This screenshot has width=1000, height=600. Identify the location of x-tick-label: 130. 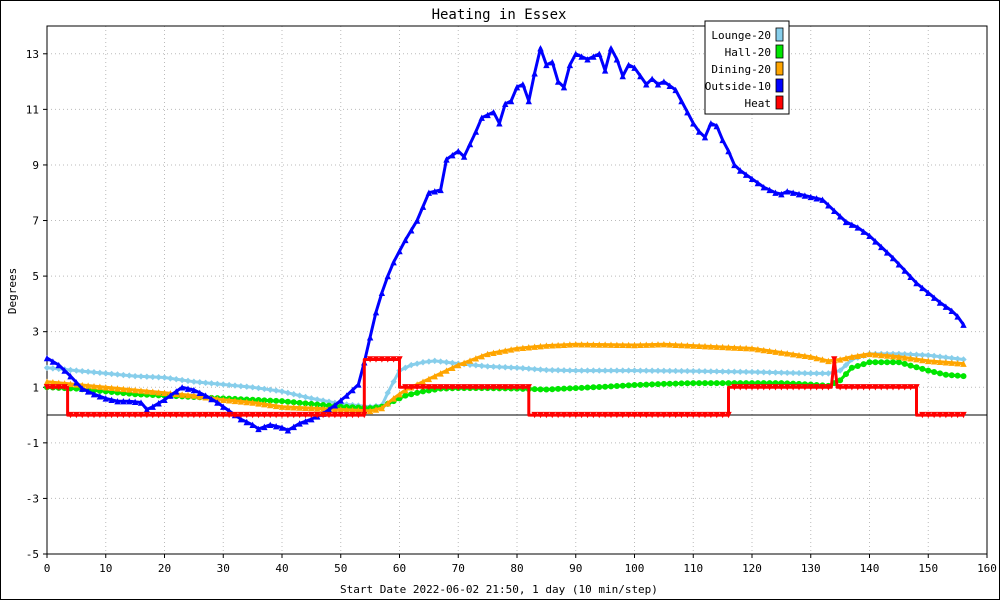
(811, 568).